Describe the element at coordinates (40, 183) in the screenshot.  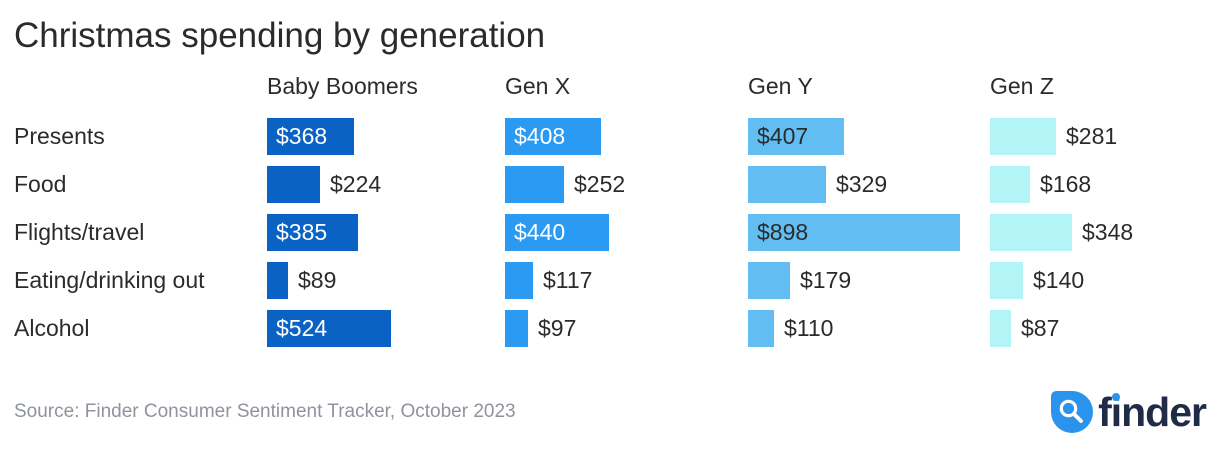
I see `category-label: Food` at that location.